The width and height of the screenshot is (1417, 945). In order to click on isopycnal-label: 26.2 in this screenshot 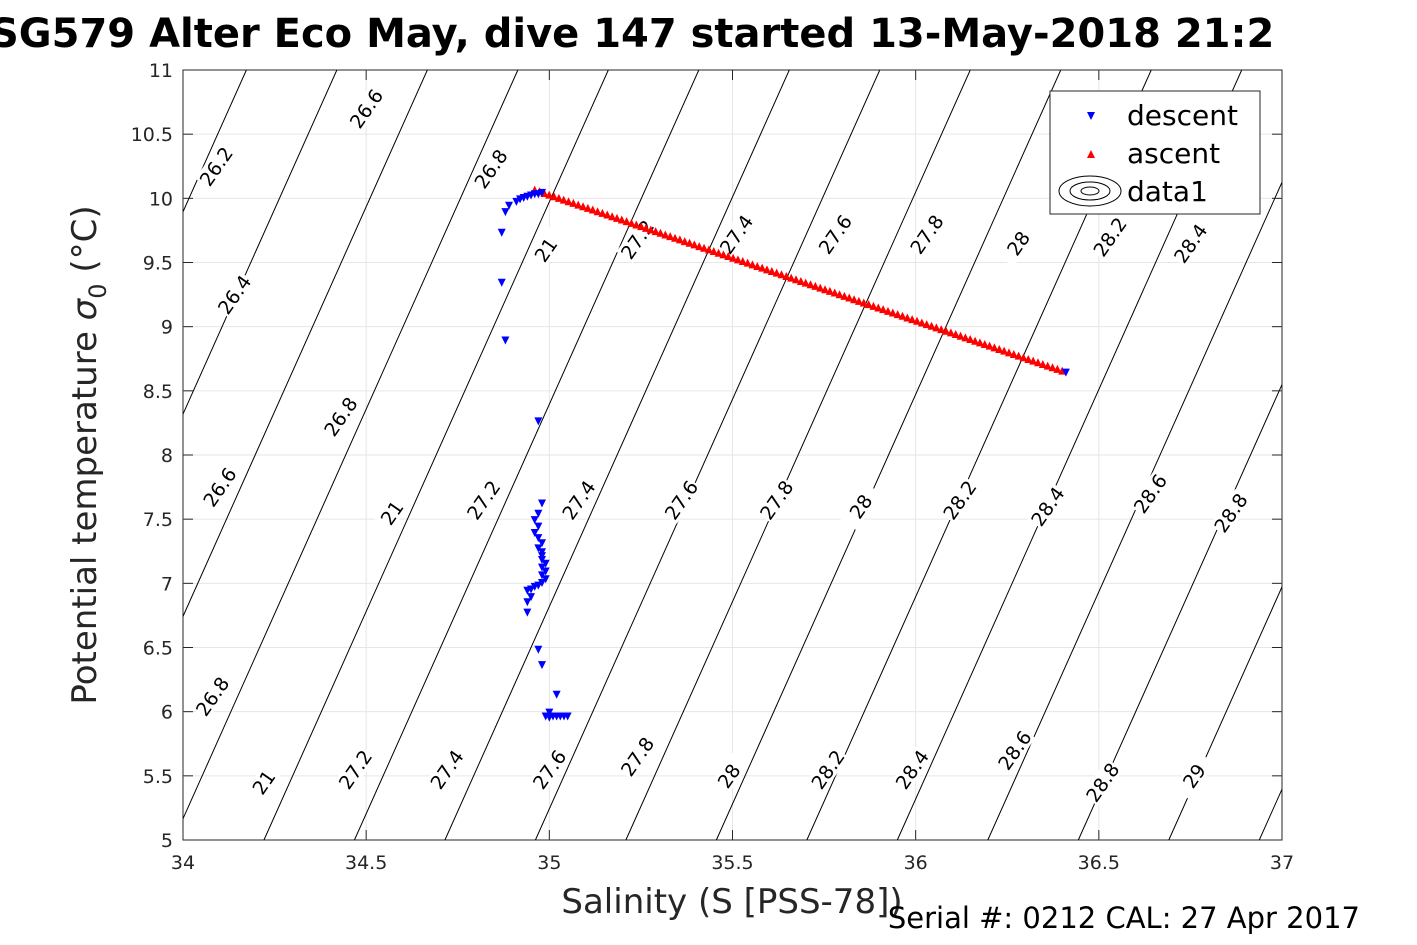, I will do `click(217, 166)`.